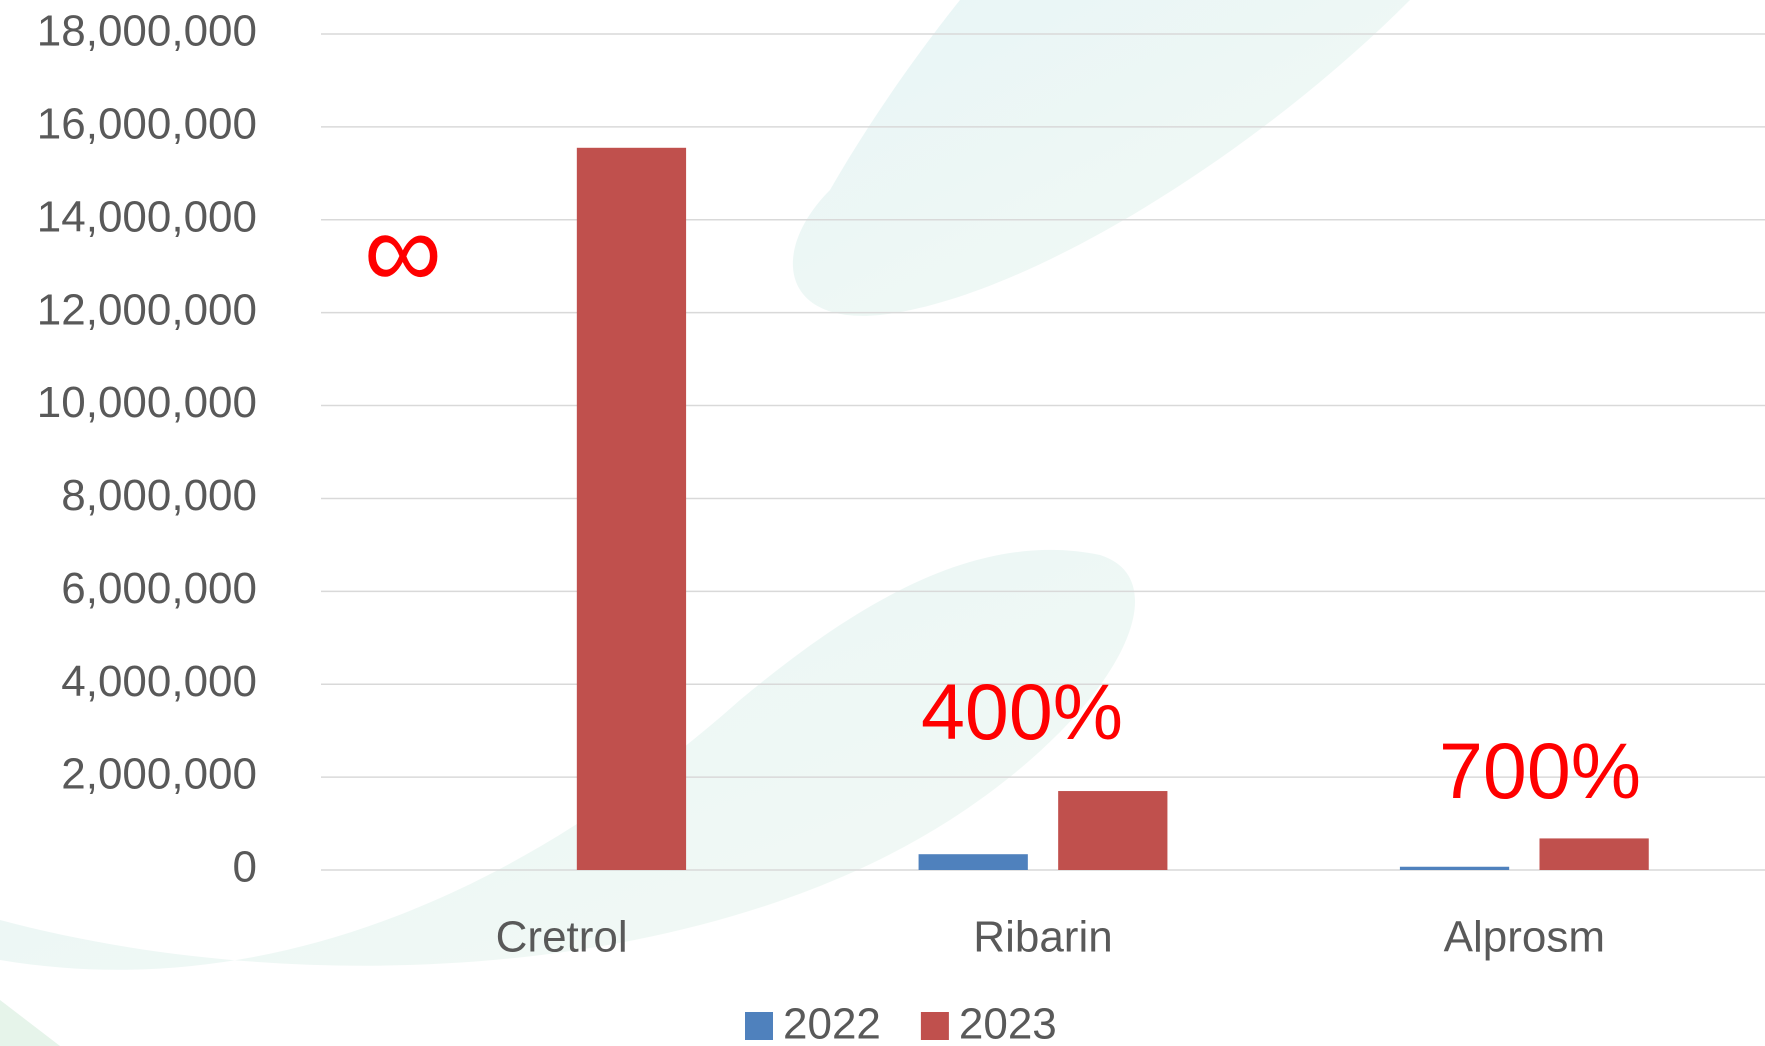  Describe the element at coordinates (159, 588) in the screenshot. I see `y-tick-label: 6,000,000` at that location.